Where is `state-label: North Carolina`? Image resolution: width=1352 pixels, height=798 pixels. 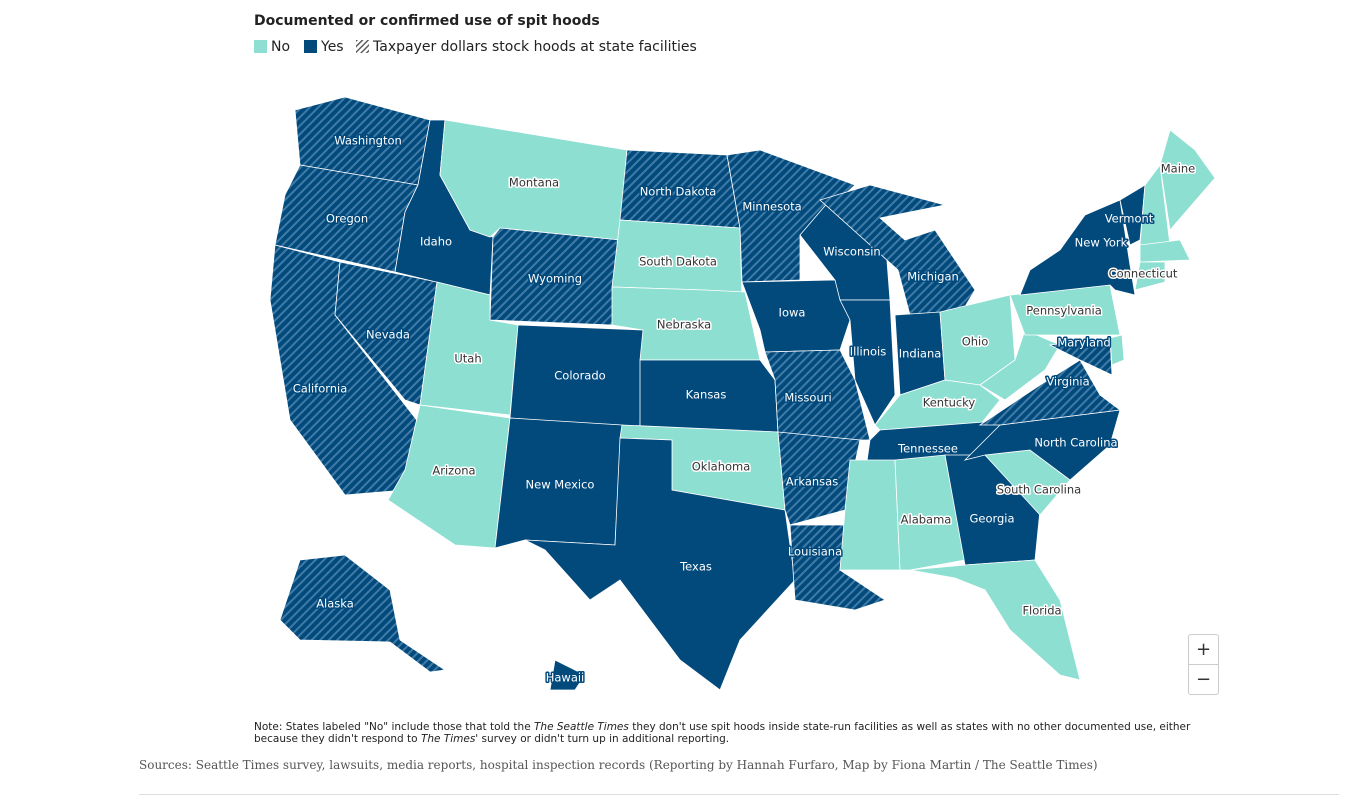
state-label: North Carolina is located at coordinates (1075, 443).